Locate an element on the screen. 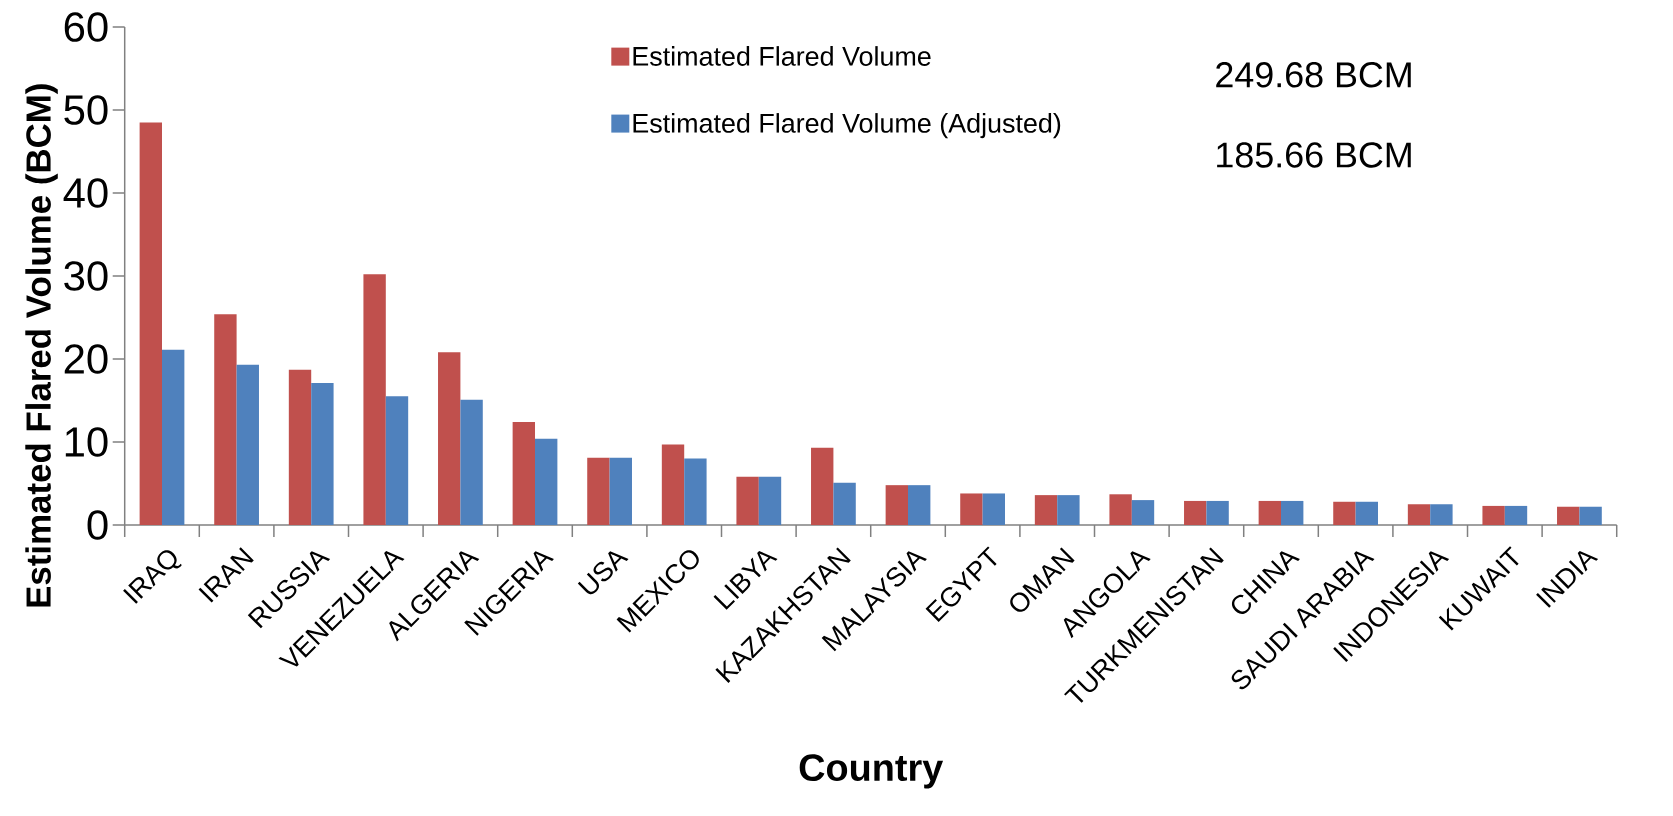  y-tick-label: 40 is located at coordinates (85, 193).